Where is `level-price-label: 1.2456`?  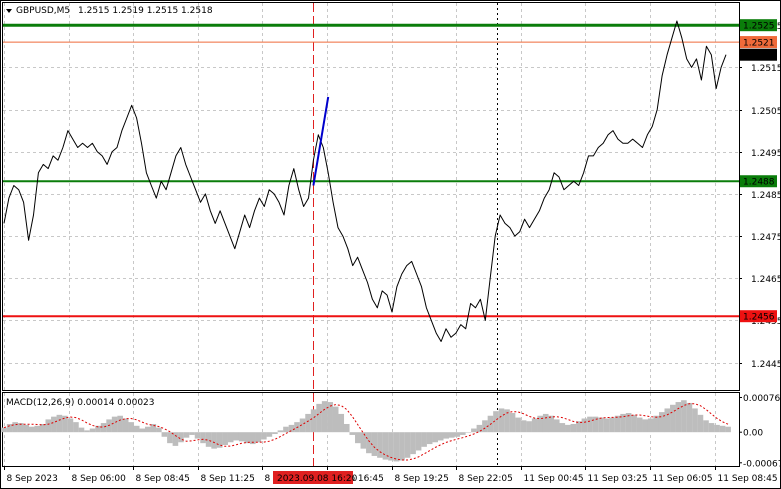
level-price-label: 1.2456 is located at coordinates (759, 318).